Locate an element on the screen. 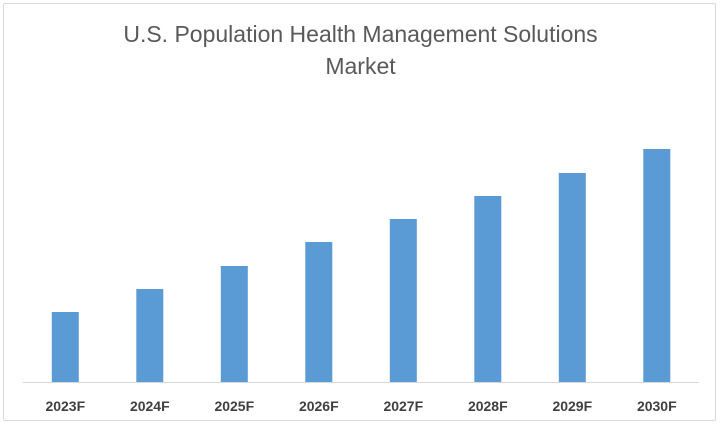 The width and height of the screenshot is (721, 426). x-tick-label: 2027F is located at coordinates (403, 406).